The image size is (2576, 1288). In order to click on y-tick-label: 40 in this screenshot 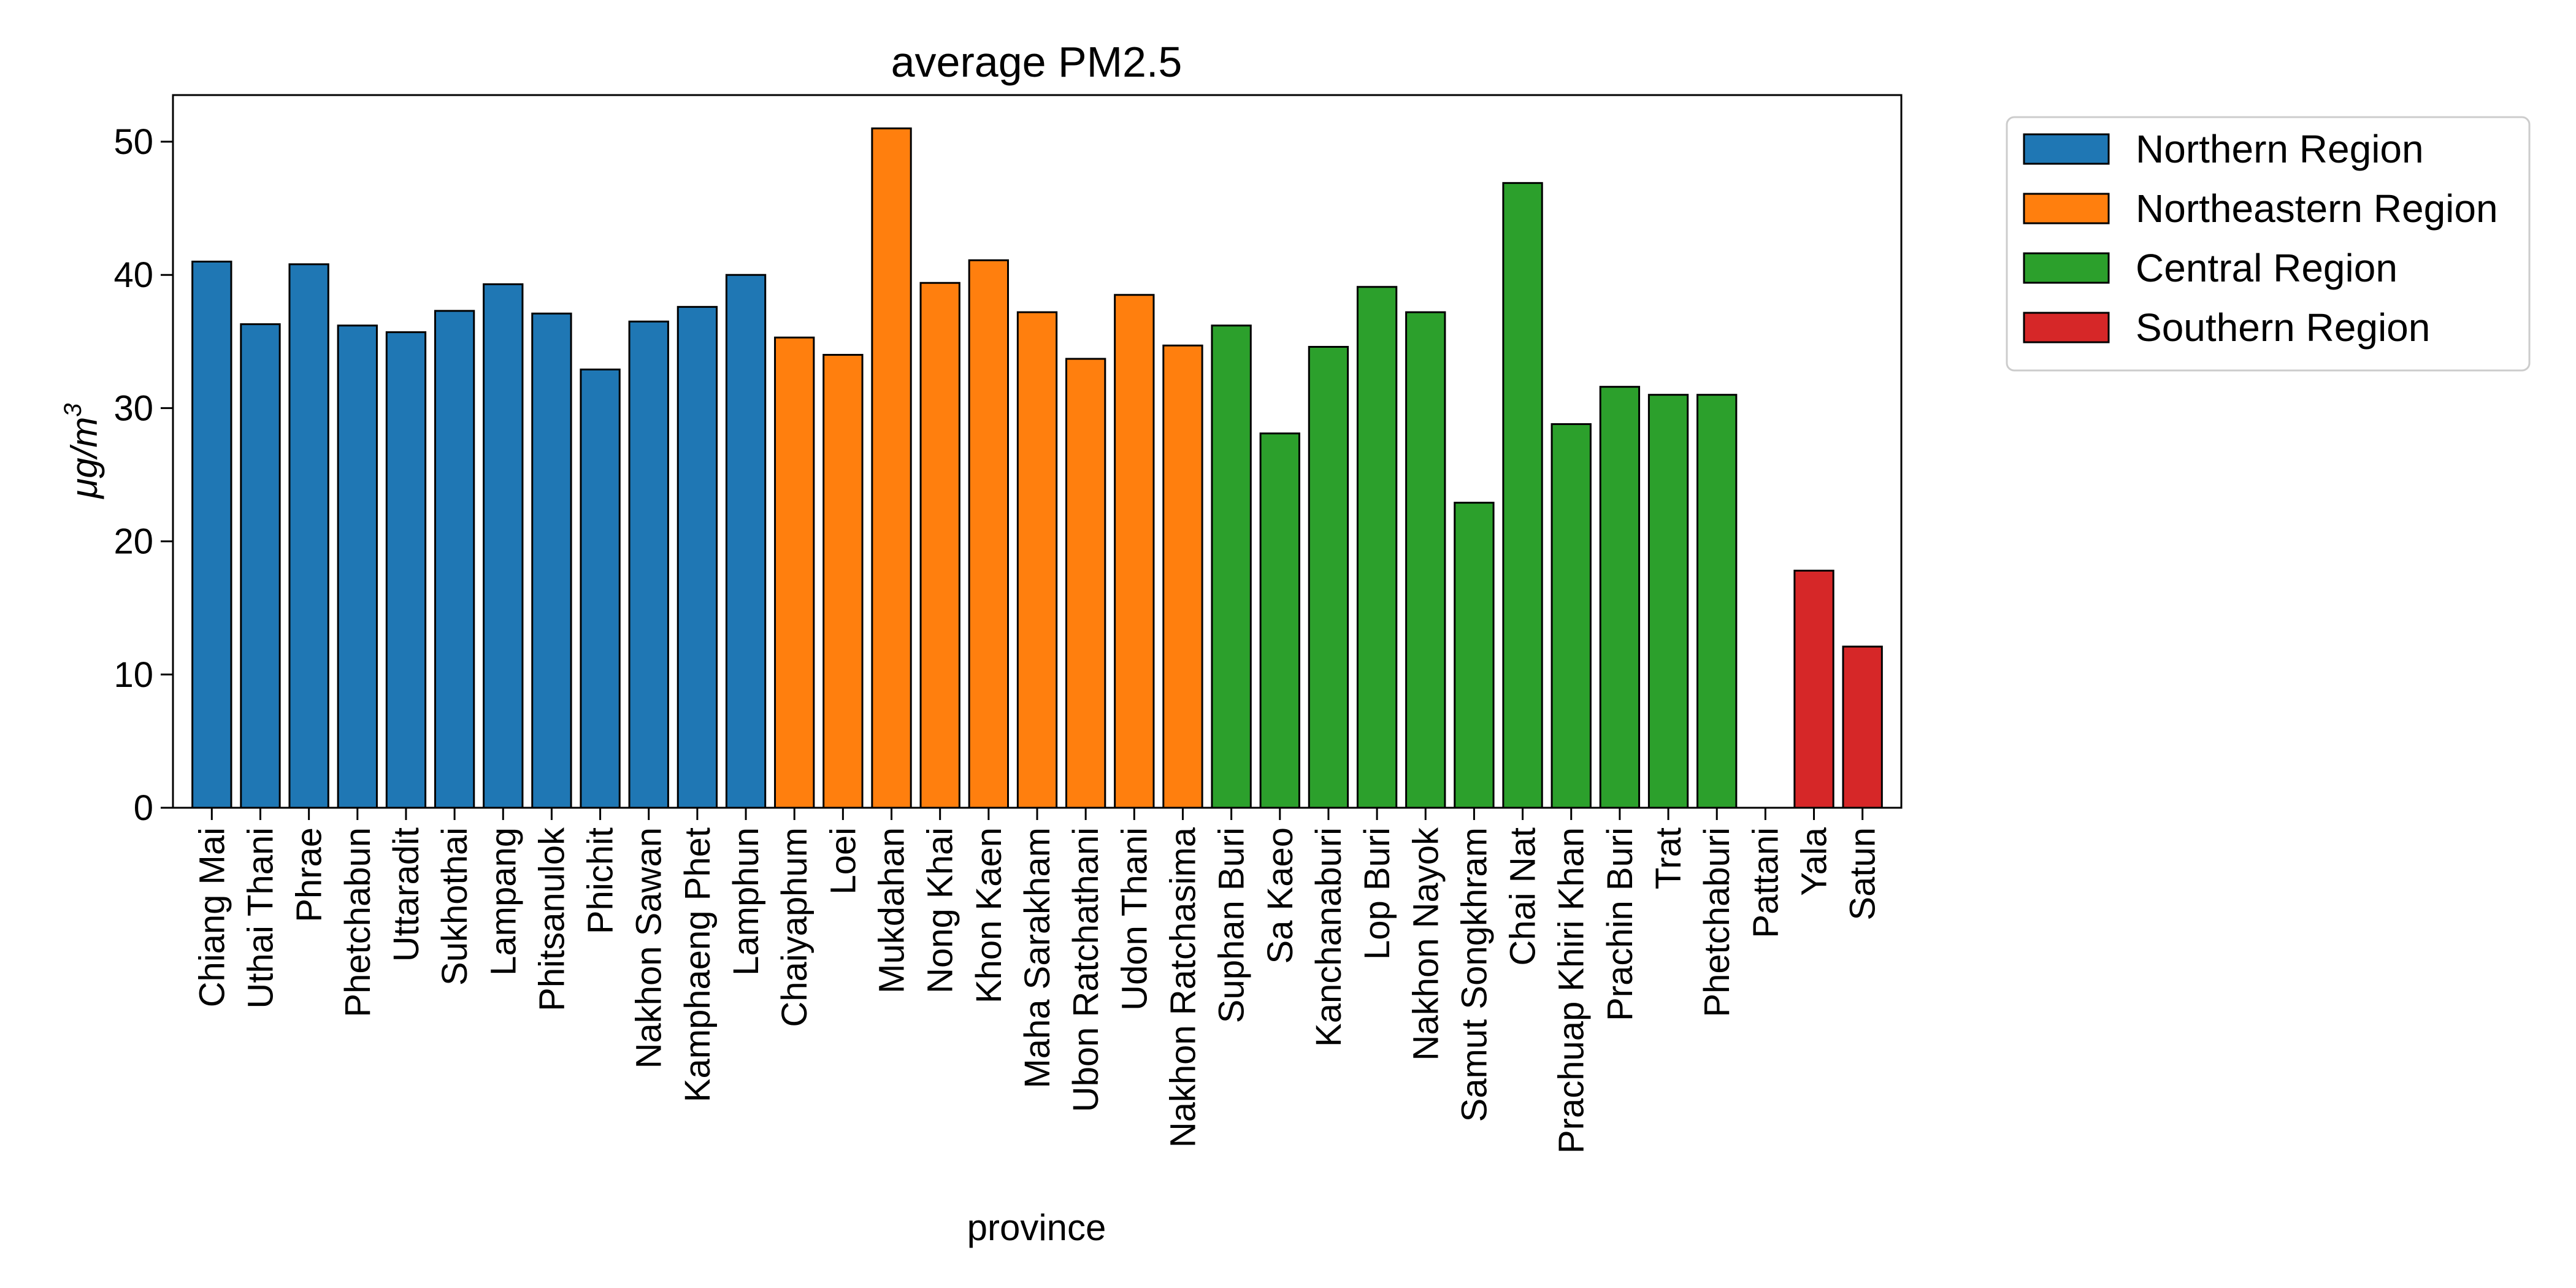, I will do `click(133, 275)`.